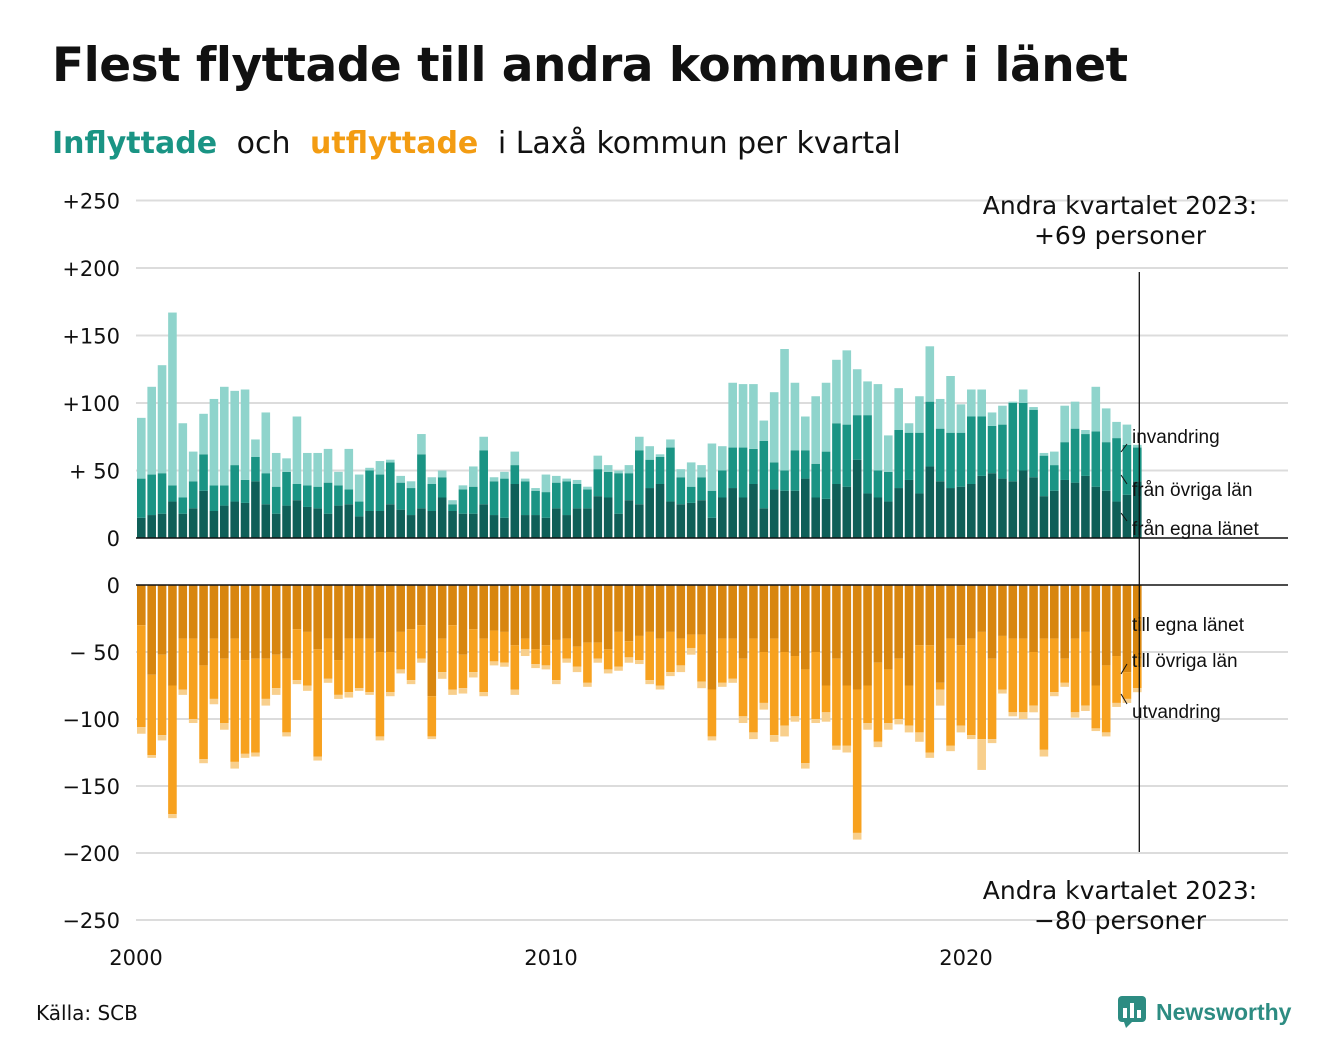  What do you see at coordinates (1132, 1012) in the screenshot?
I see `newsworthy-logo-icon` at bounding box center [1132, 1012].